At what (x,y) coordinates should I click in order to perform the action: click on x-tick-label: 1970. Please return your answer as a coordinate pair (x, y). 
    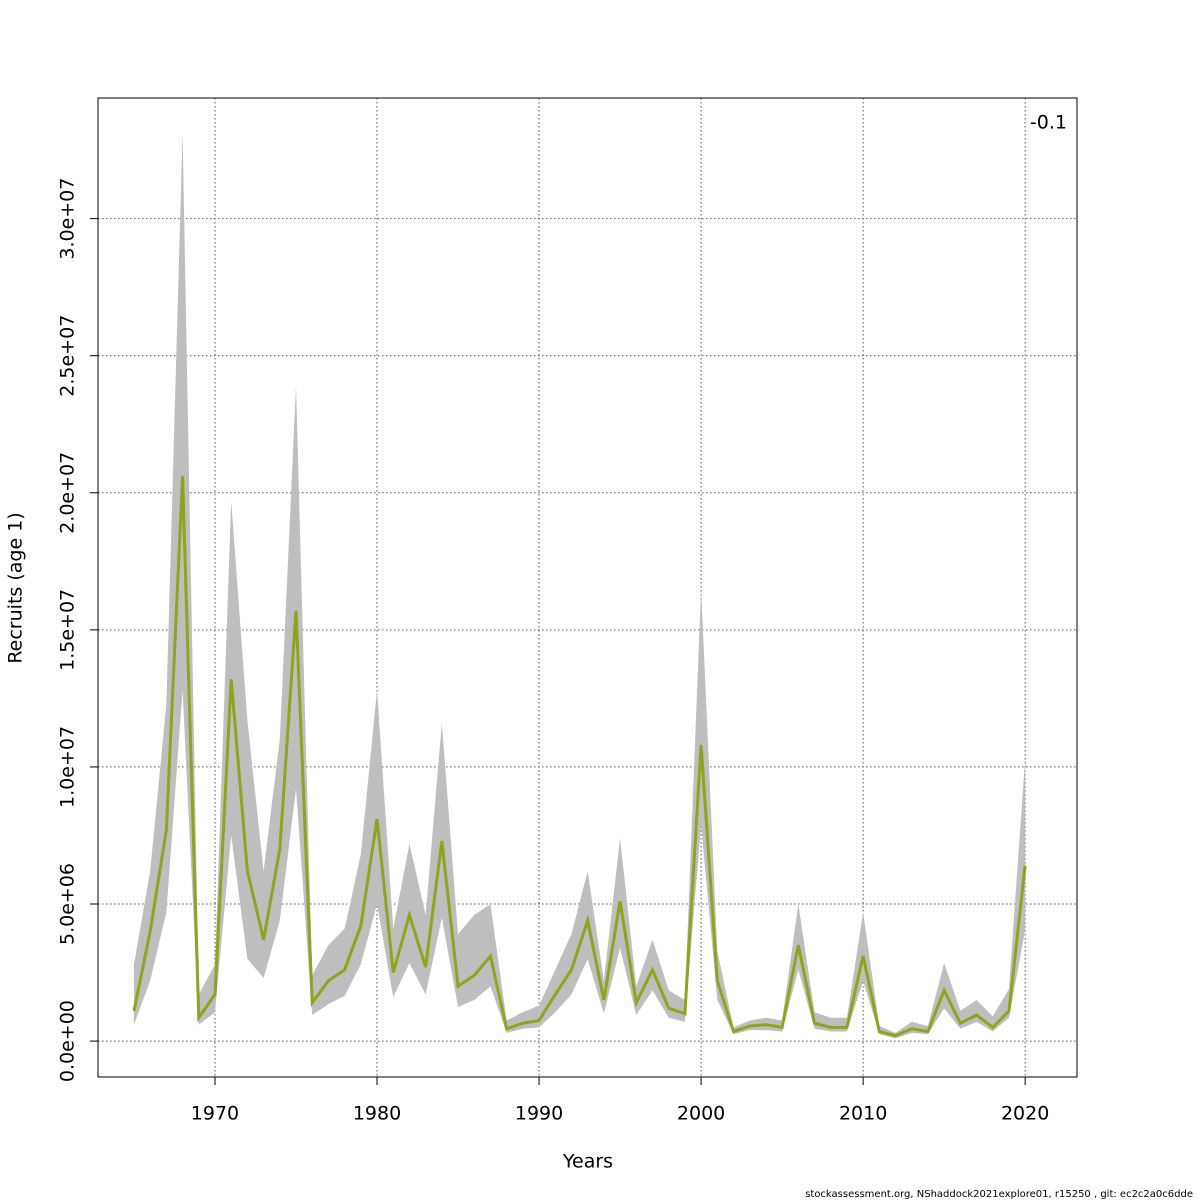
    Looking at the image, I should click on (215, 1114).